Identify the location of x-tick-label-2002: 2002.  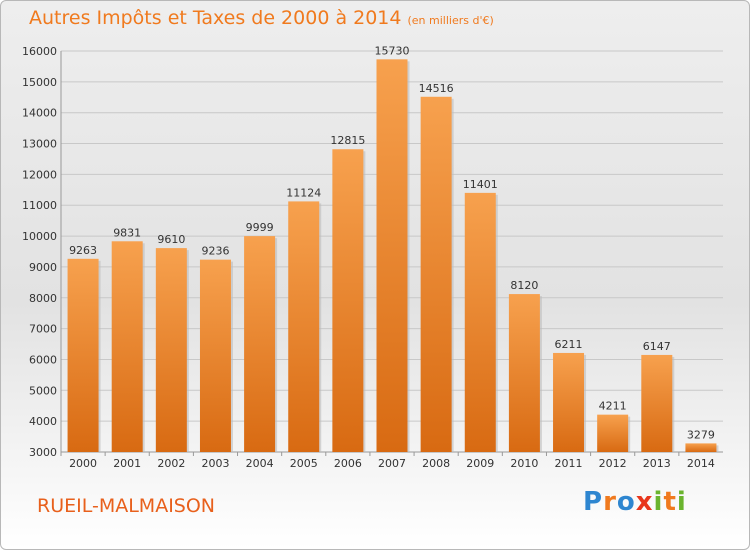
(171, 463).